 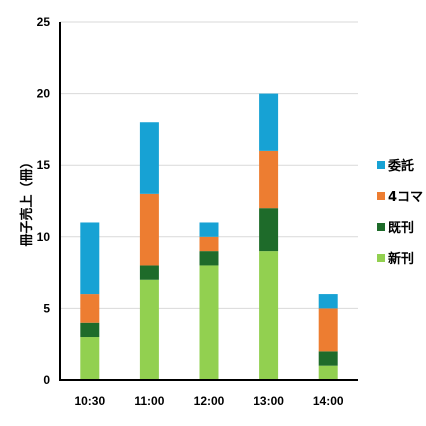 I want to click on y-tick-label: 0, so click(x=46, y=380).